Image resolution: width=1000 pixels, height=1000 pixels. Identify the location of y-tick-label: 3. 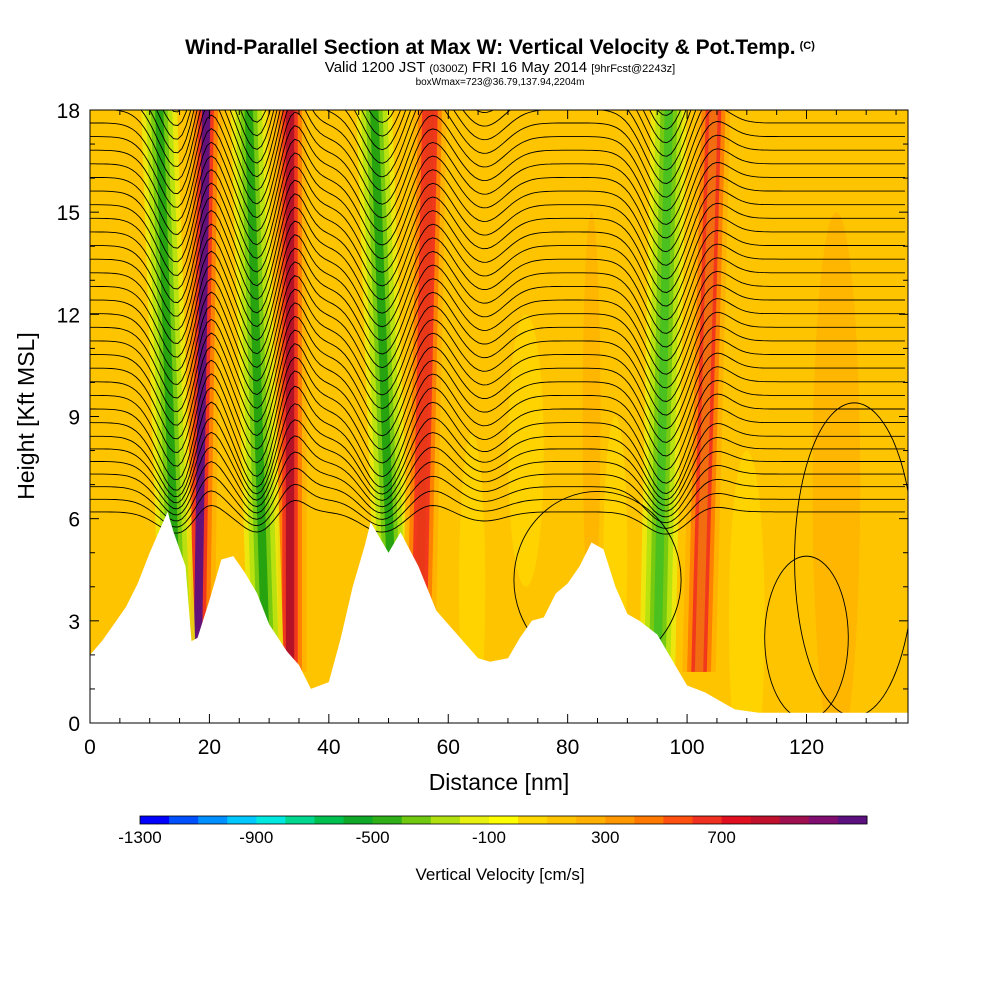
(74, 622).